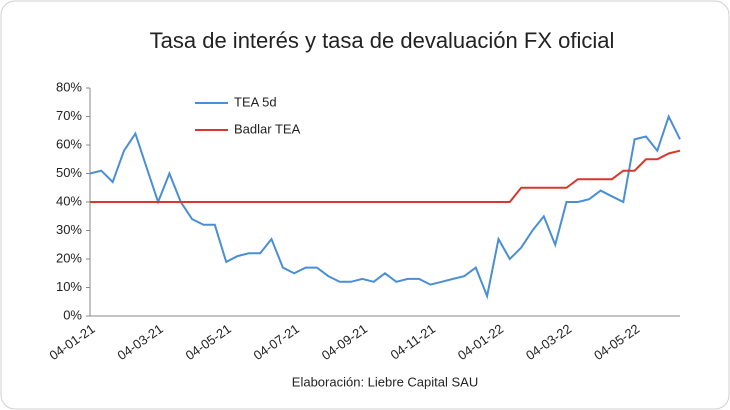 This screenshot has width=730, height=410. What do you see at coordinates (255, 101) in the screenshot?
I see `legend-label: TEA 5d` at bounding box center [255, 101].